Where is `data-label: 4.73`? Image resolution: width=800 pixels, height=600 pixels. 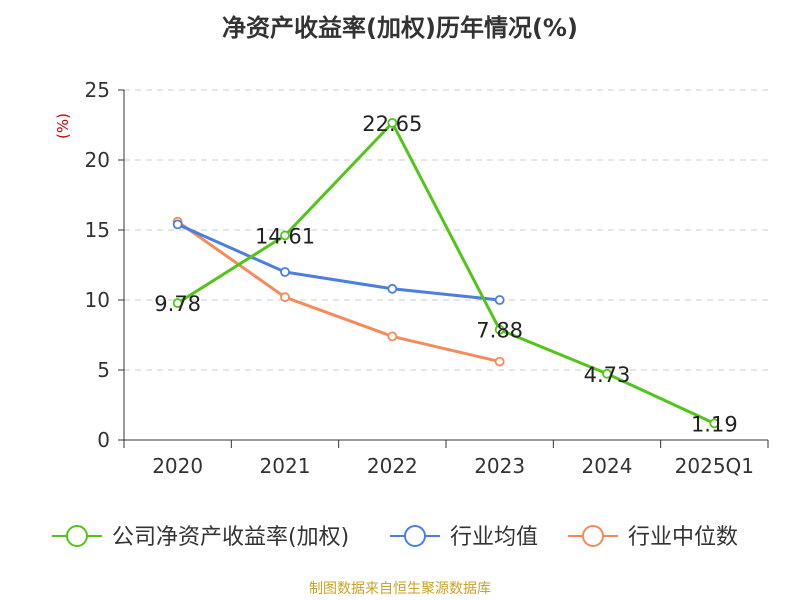
data-label: 4.73 is located at coordinates (607, 375).